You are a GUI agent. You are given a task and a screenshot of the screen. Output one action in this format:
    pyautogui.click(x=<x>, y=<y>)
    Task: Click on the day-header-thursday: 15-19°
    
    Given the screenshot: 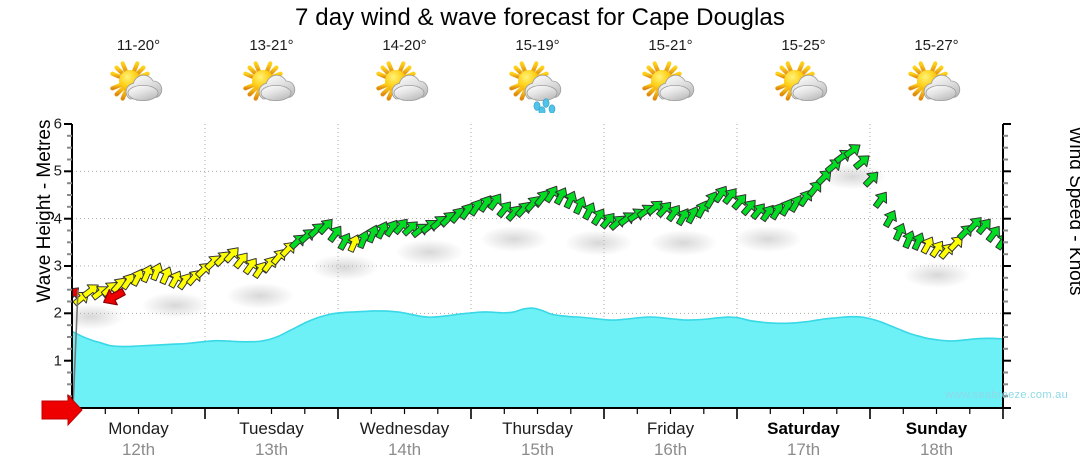 What is the action you would take?
    pyautogui.click(x=537, y=78)
    